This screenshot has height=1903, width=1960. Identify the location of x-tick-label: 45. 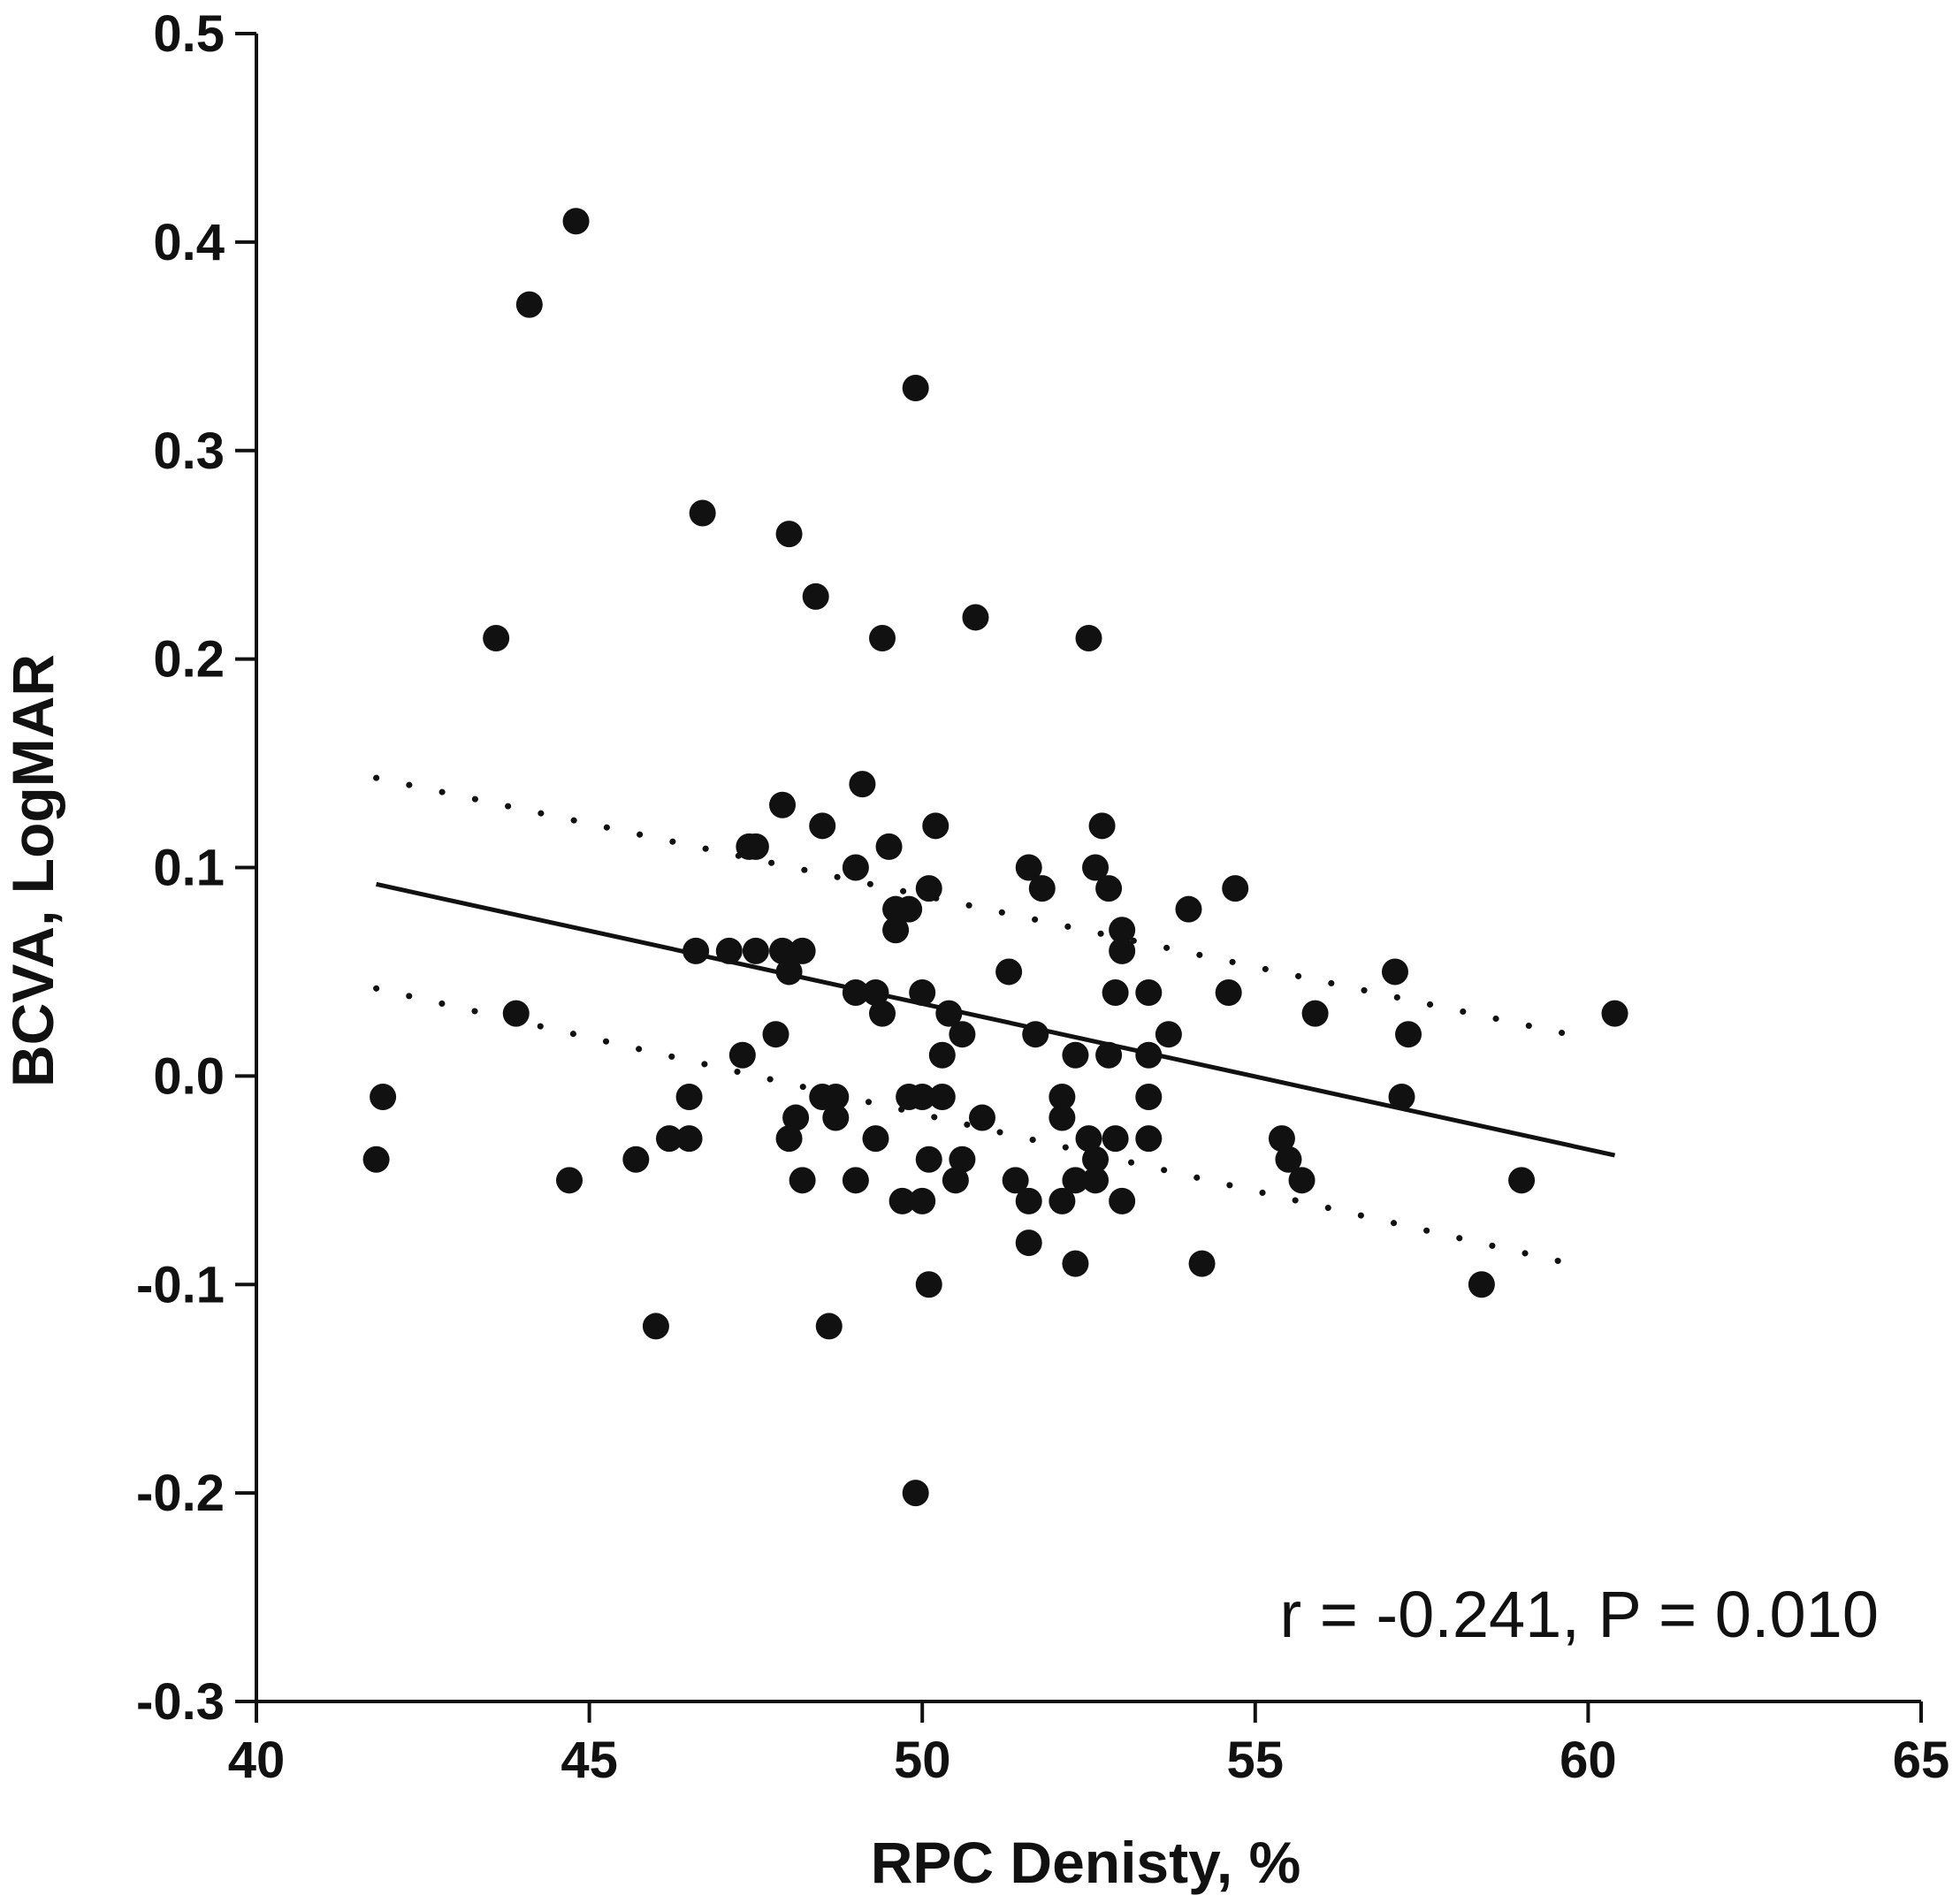
(589, 1761).